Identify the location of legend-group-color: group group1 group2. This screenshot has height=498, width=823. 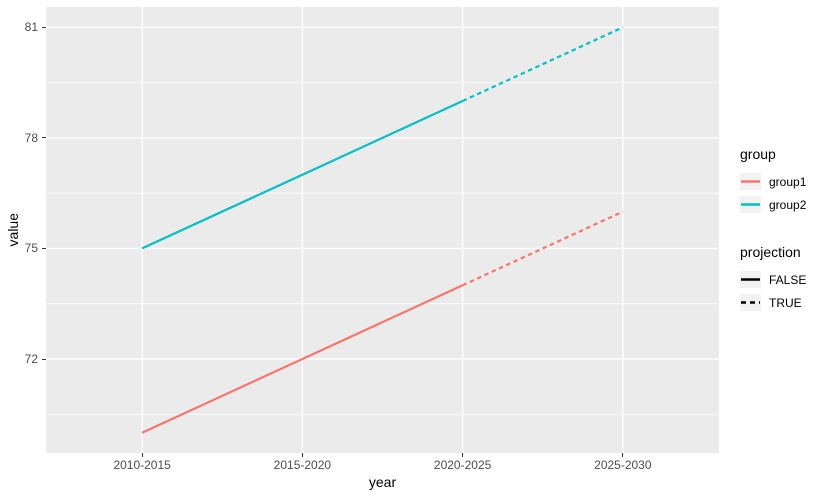
(773, 181).